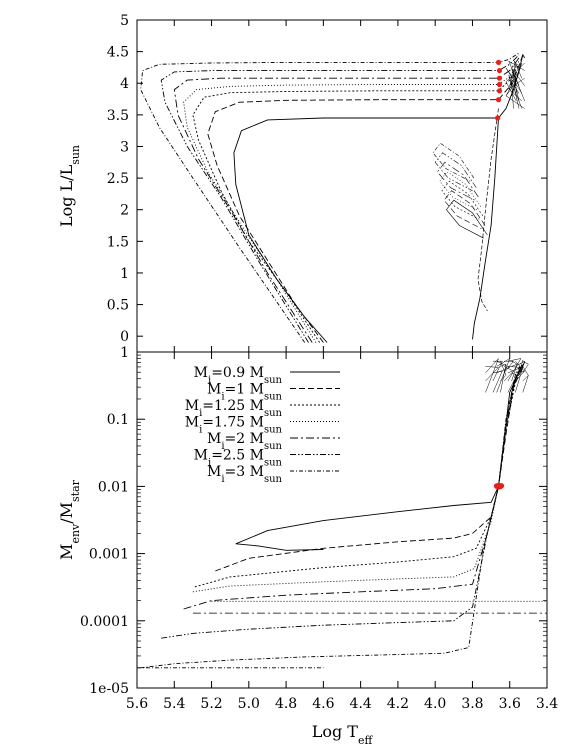  I want to click on legend-entry-label: Mi=1 Msun, so click(245, 392).